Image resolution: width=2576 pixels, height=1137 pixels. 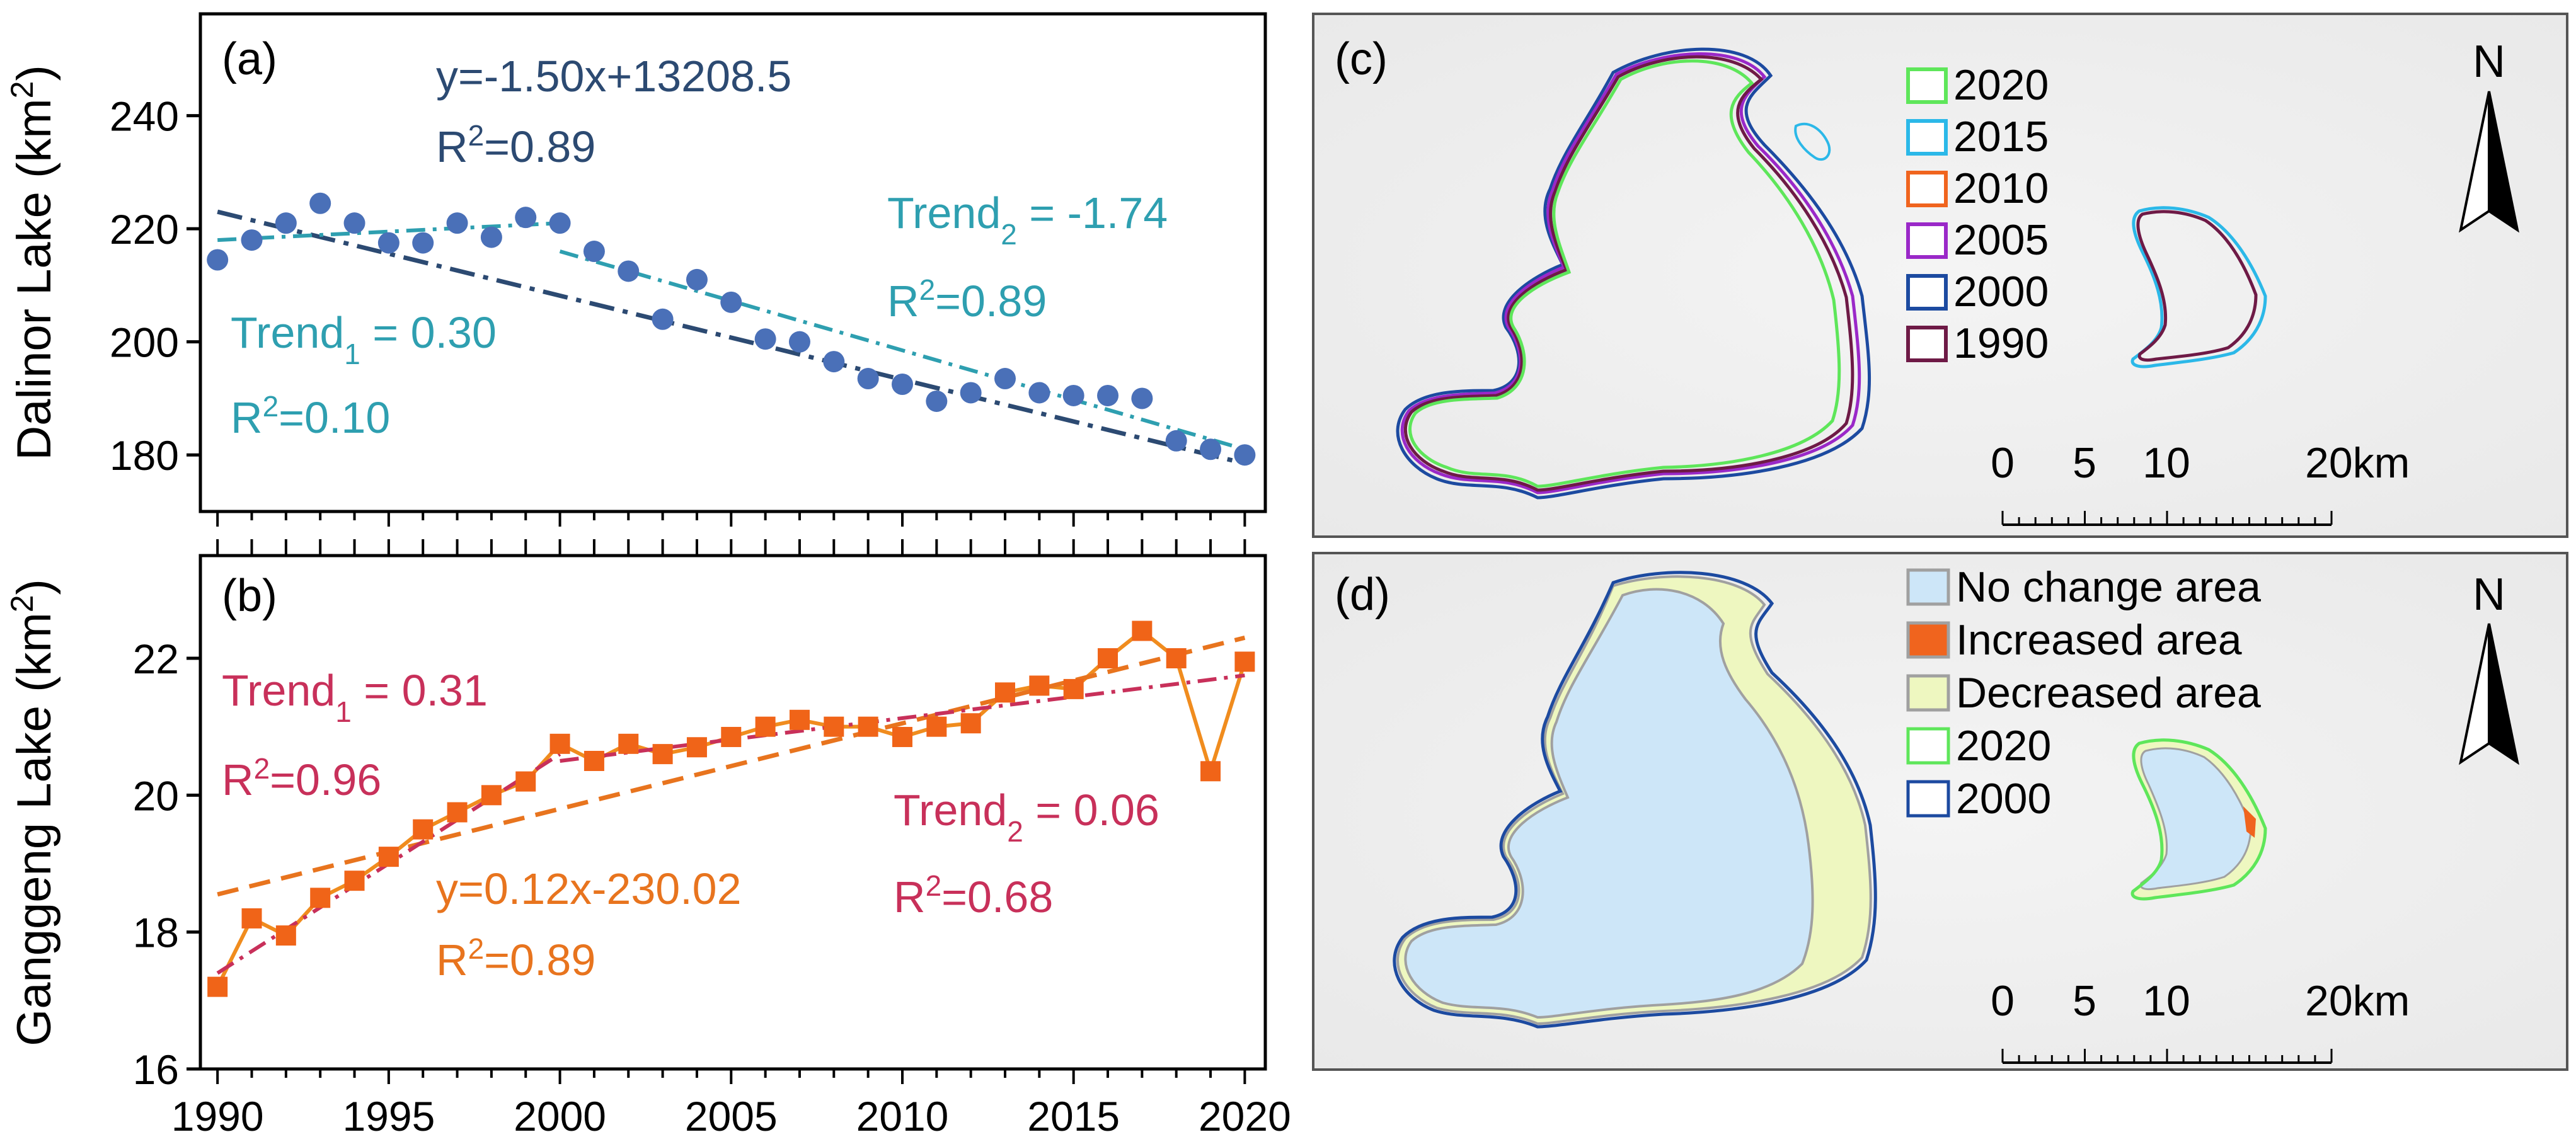 What do you see at coordinates (731, 1115) in the screenshot?
I see `x-tick-label: 2005` at bounding box center [731, 1115].